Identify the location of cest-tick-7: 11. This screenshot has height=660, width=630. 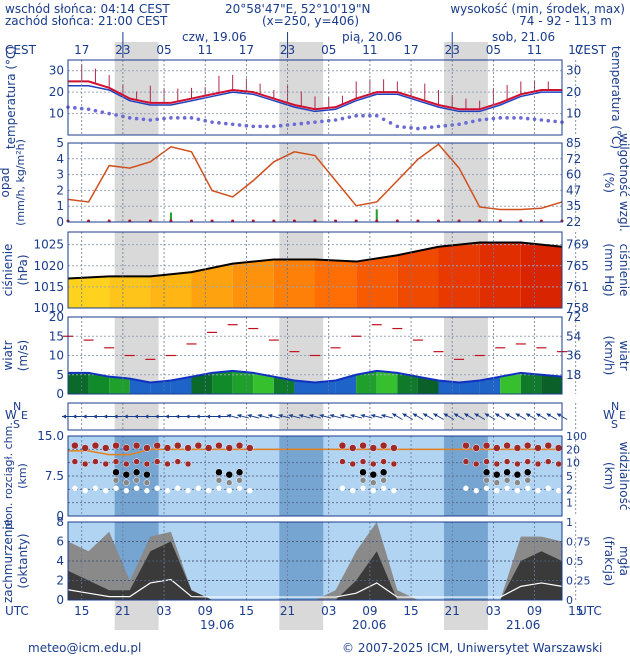
(369, 50).